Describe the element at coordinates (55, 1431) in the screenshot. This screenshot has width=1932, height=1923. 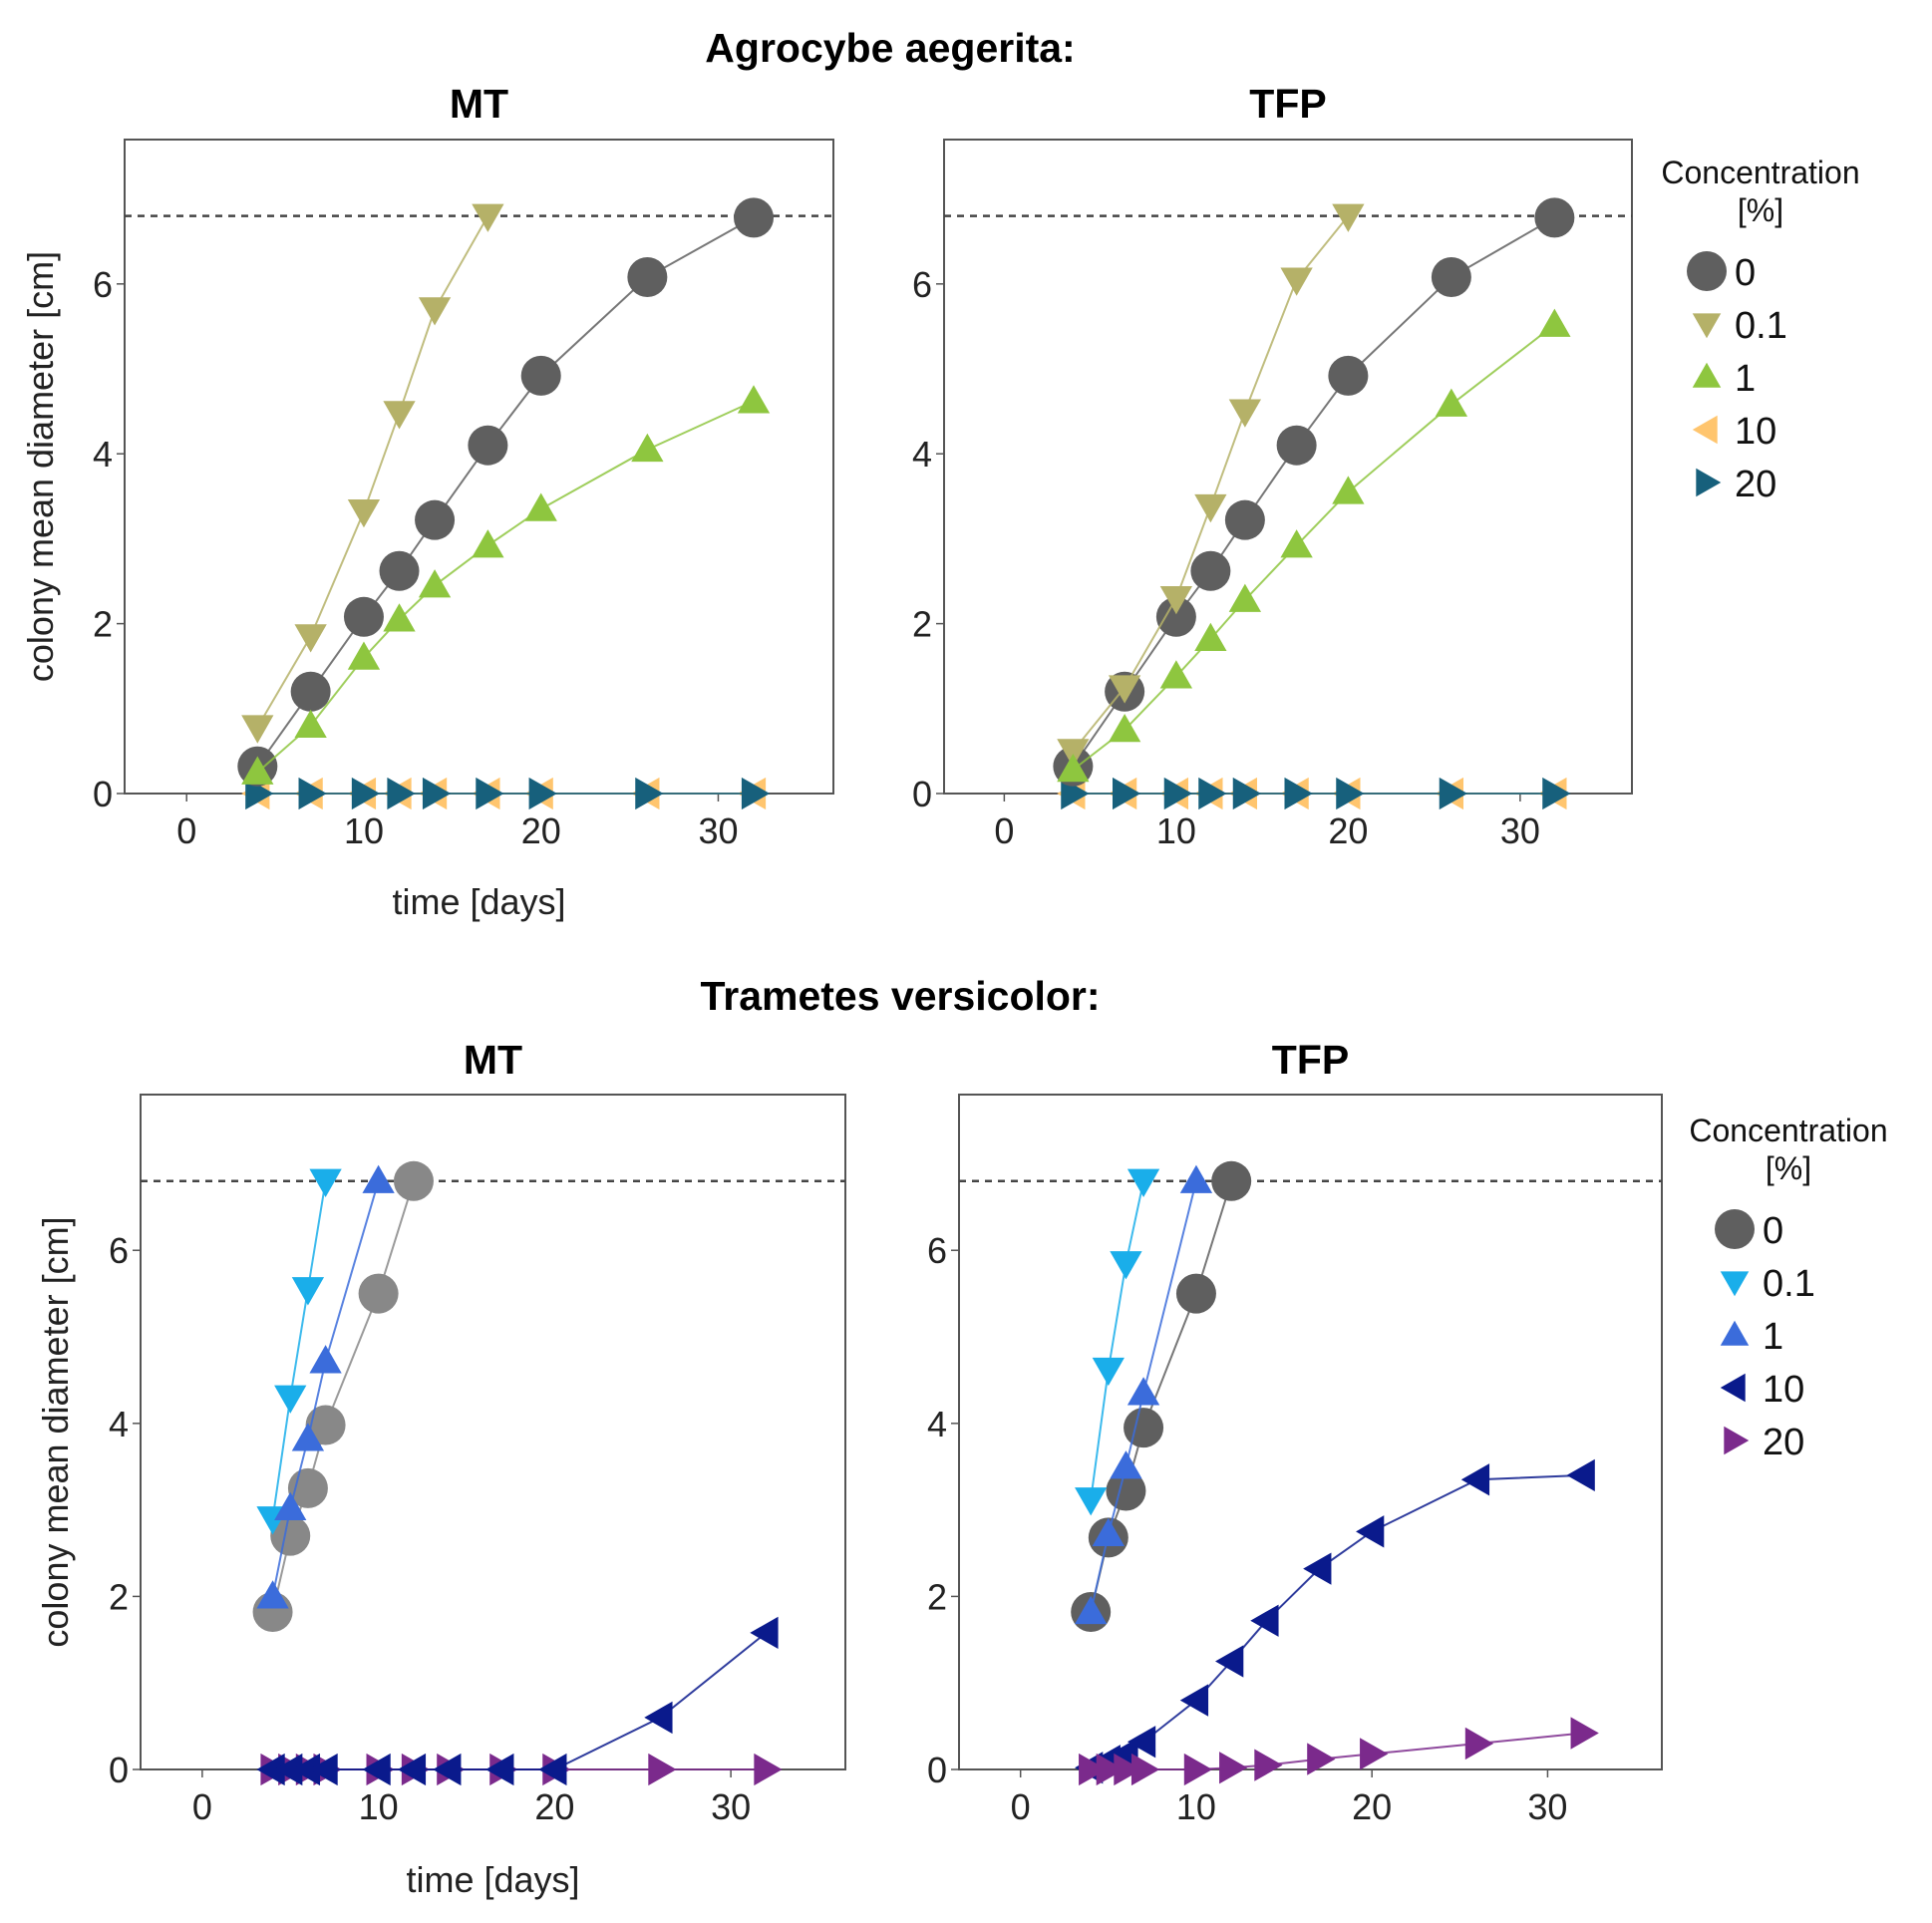
I see `y-axis-label: colony mean diameter [cm]` at that location.